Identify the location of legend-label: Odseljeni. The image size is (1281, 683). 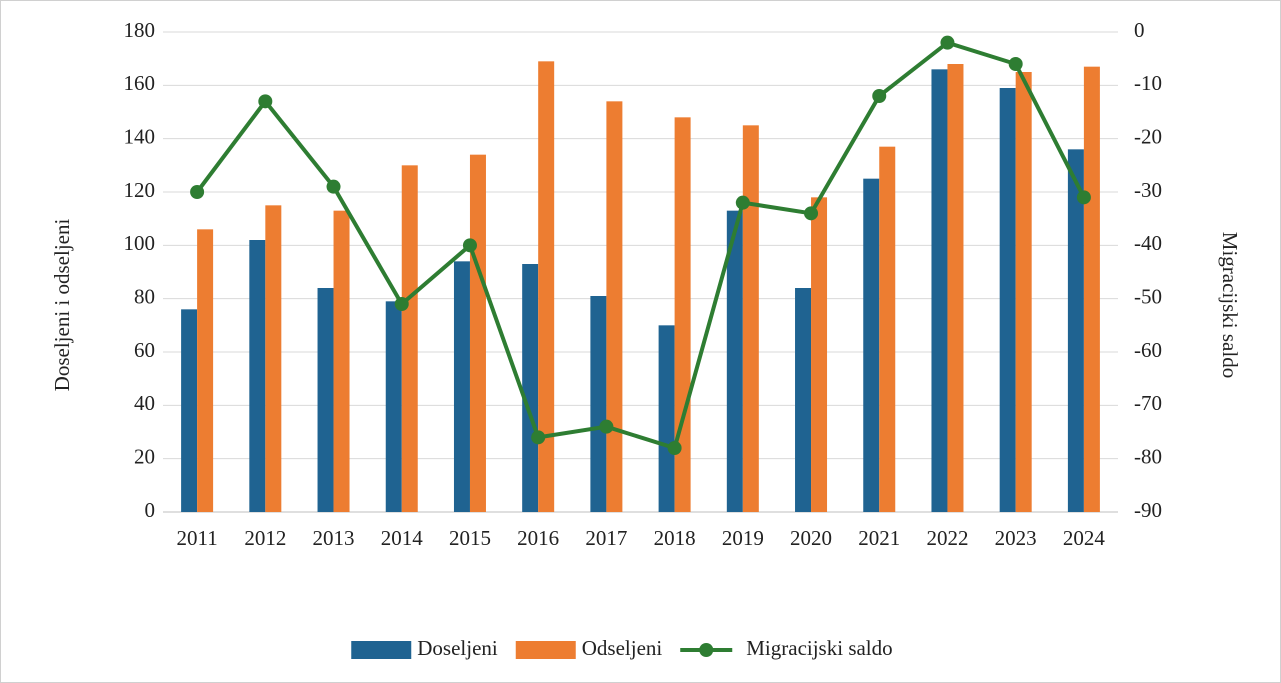
(622, 648).